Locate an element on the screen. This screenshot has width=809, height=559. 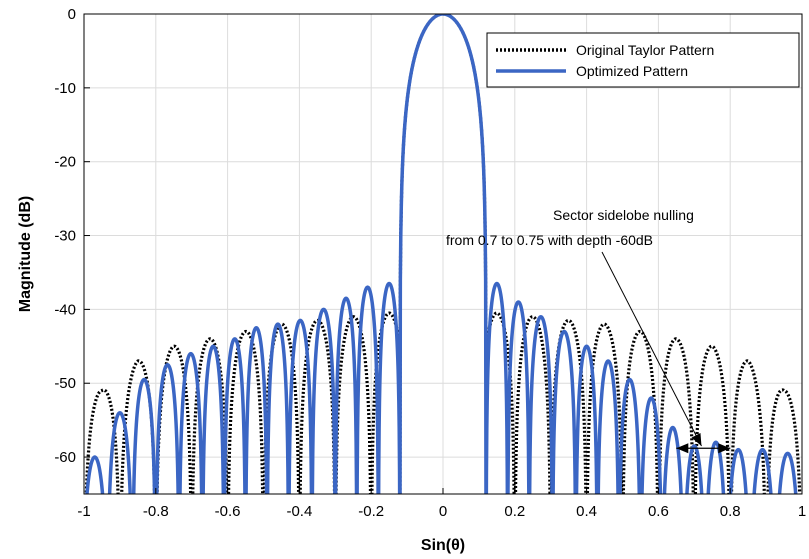
sector-markers is located at coordinates (703, 448).